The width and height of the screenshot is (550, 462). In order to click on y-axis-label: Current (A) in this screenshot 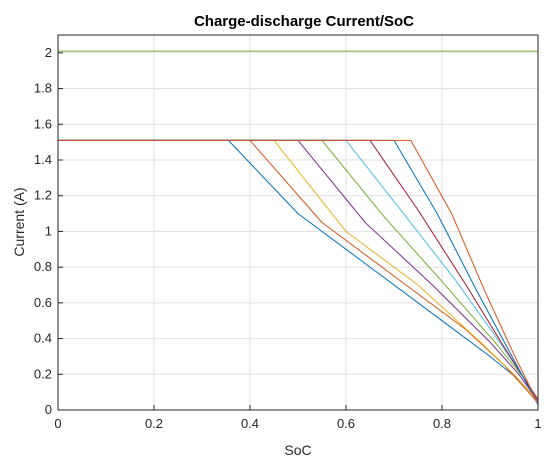, I will do `click(19, 221)`.